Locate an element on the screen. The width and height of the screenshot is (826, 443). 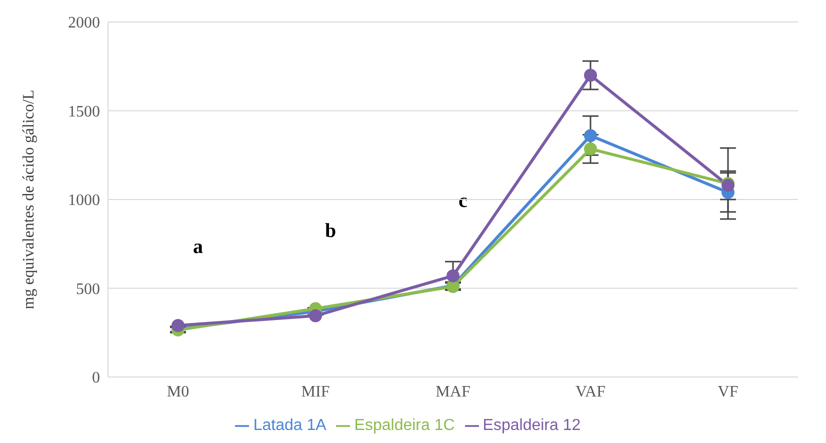
x-tick-label: MAF is located at coordinates (453, 391).